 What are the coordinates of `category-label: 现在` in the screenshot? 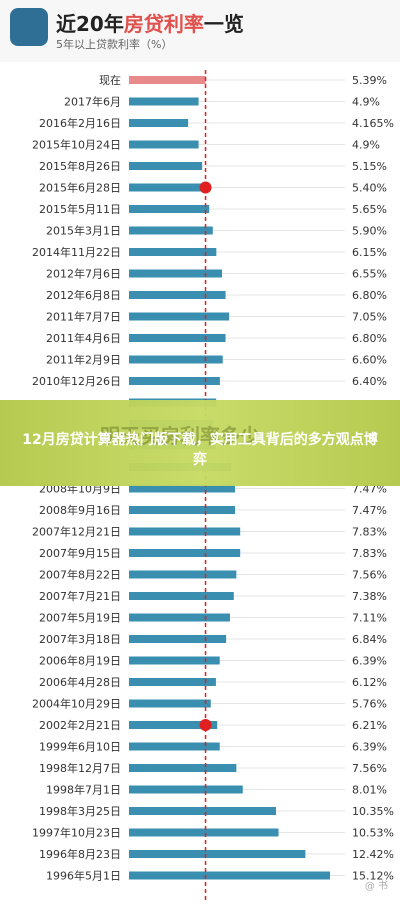 It's located at (110, 80).